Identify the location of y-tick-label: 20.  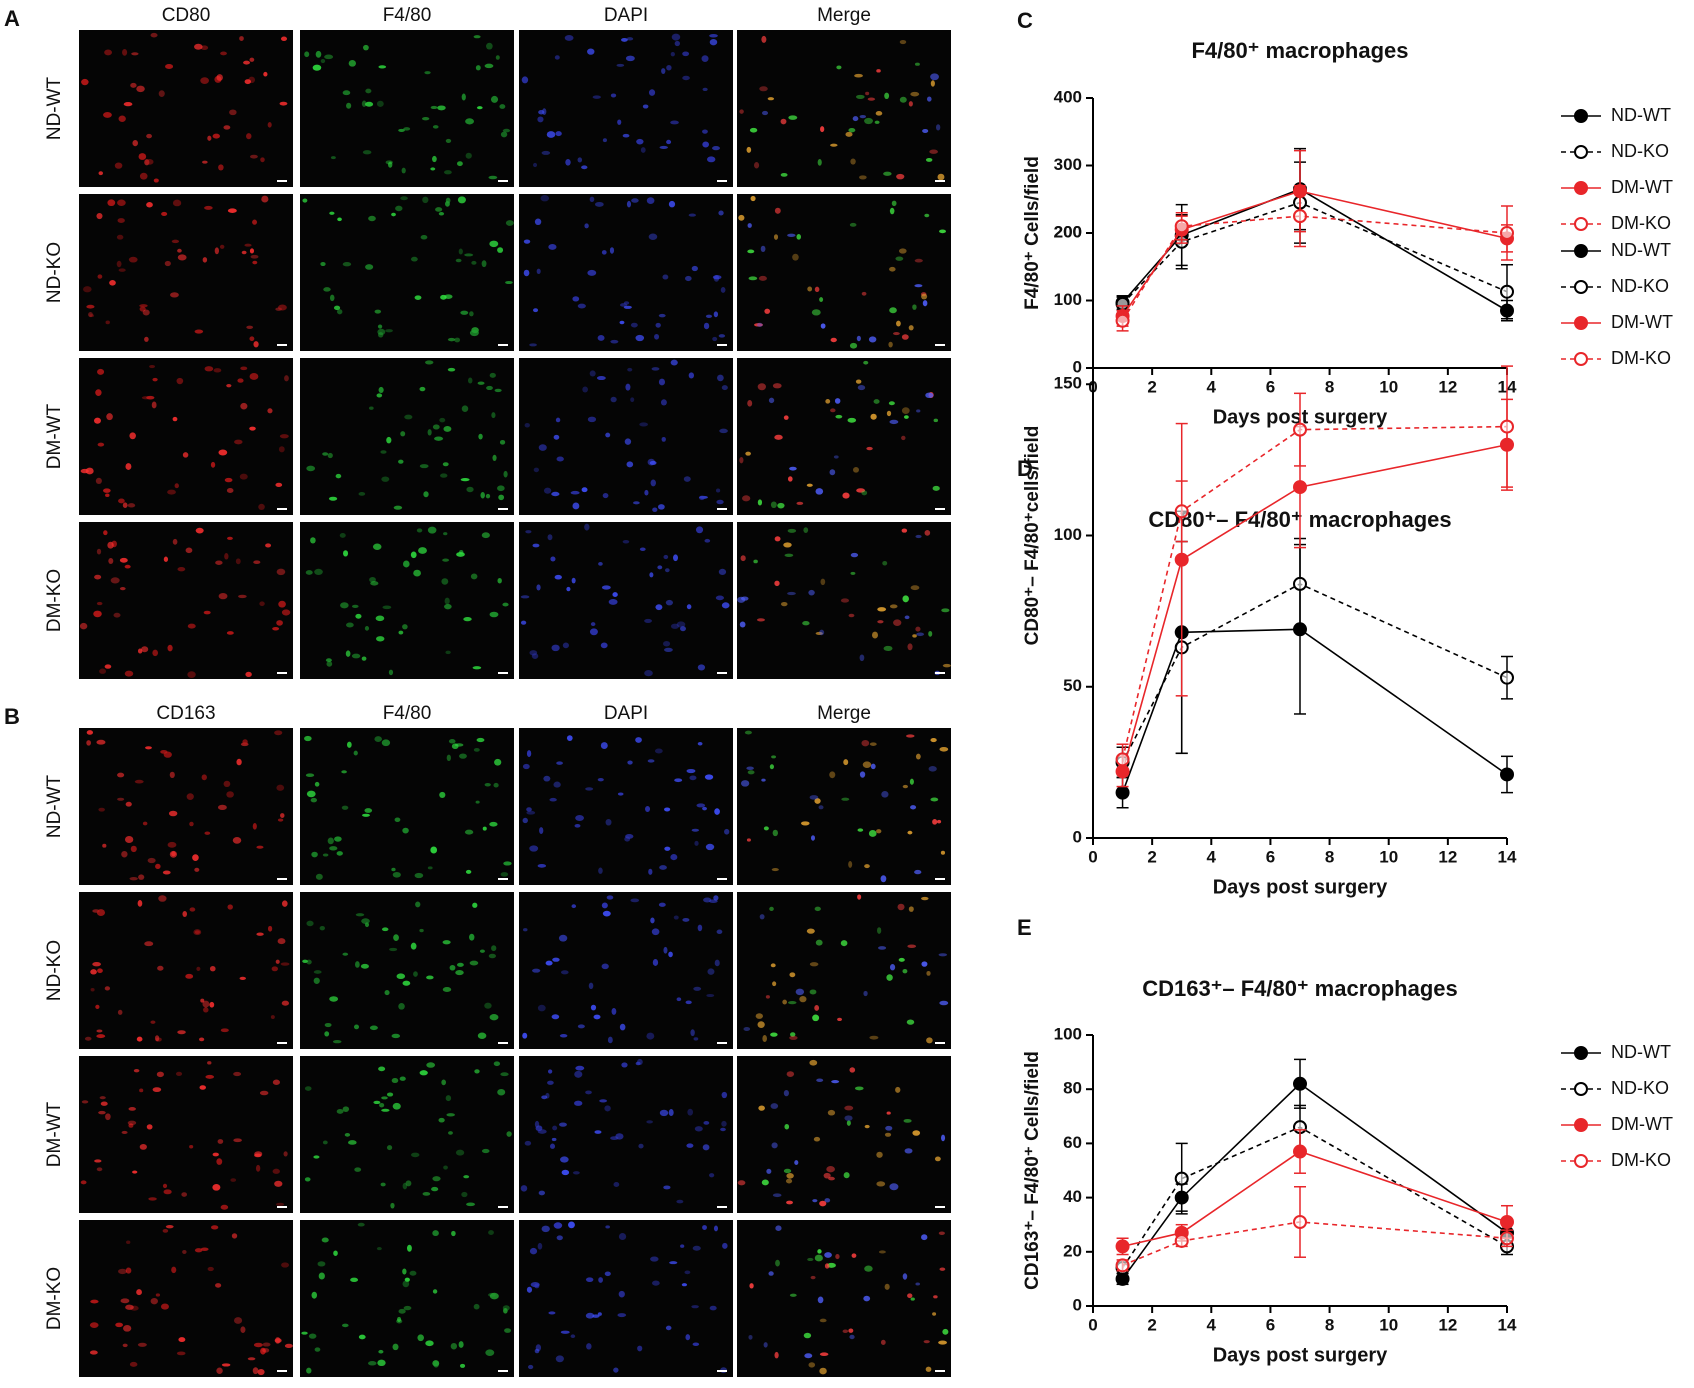
(1072, 1250).